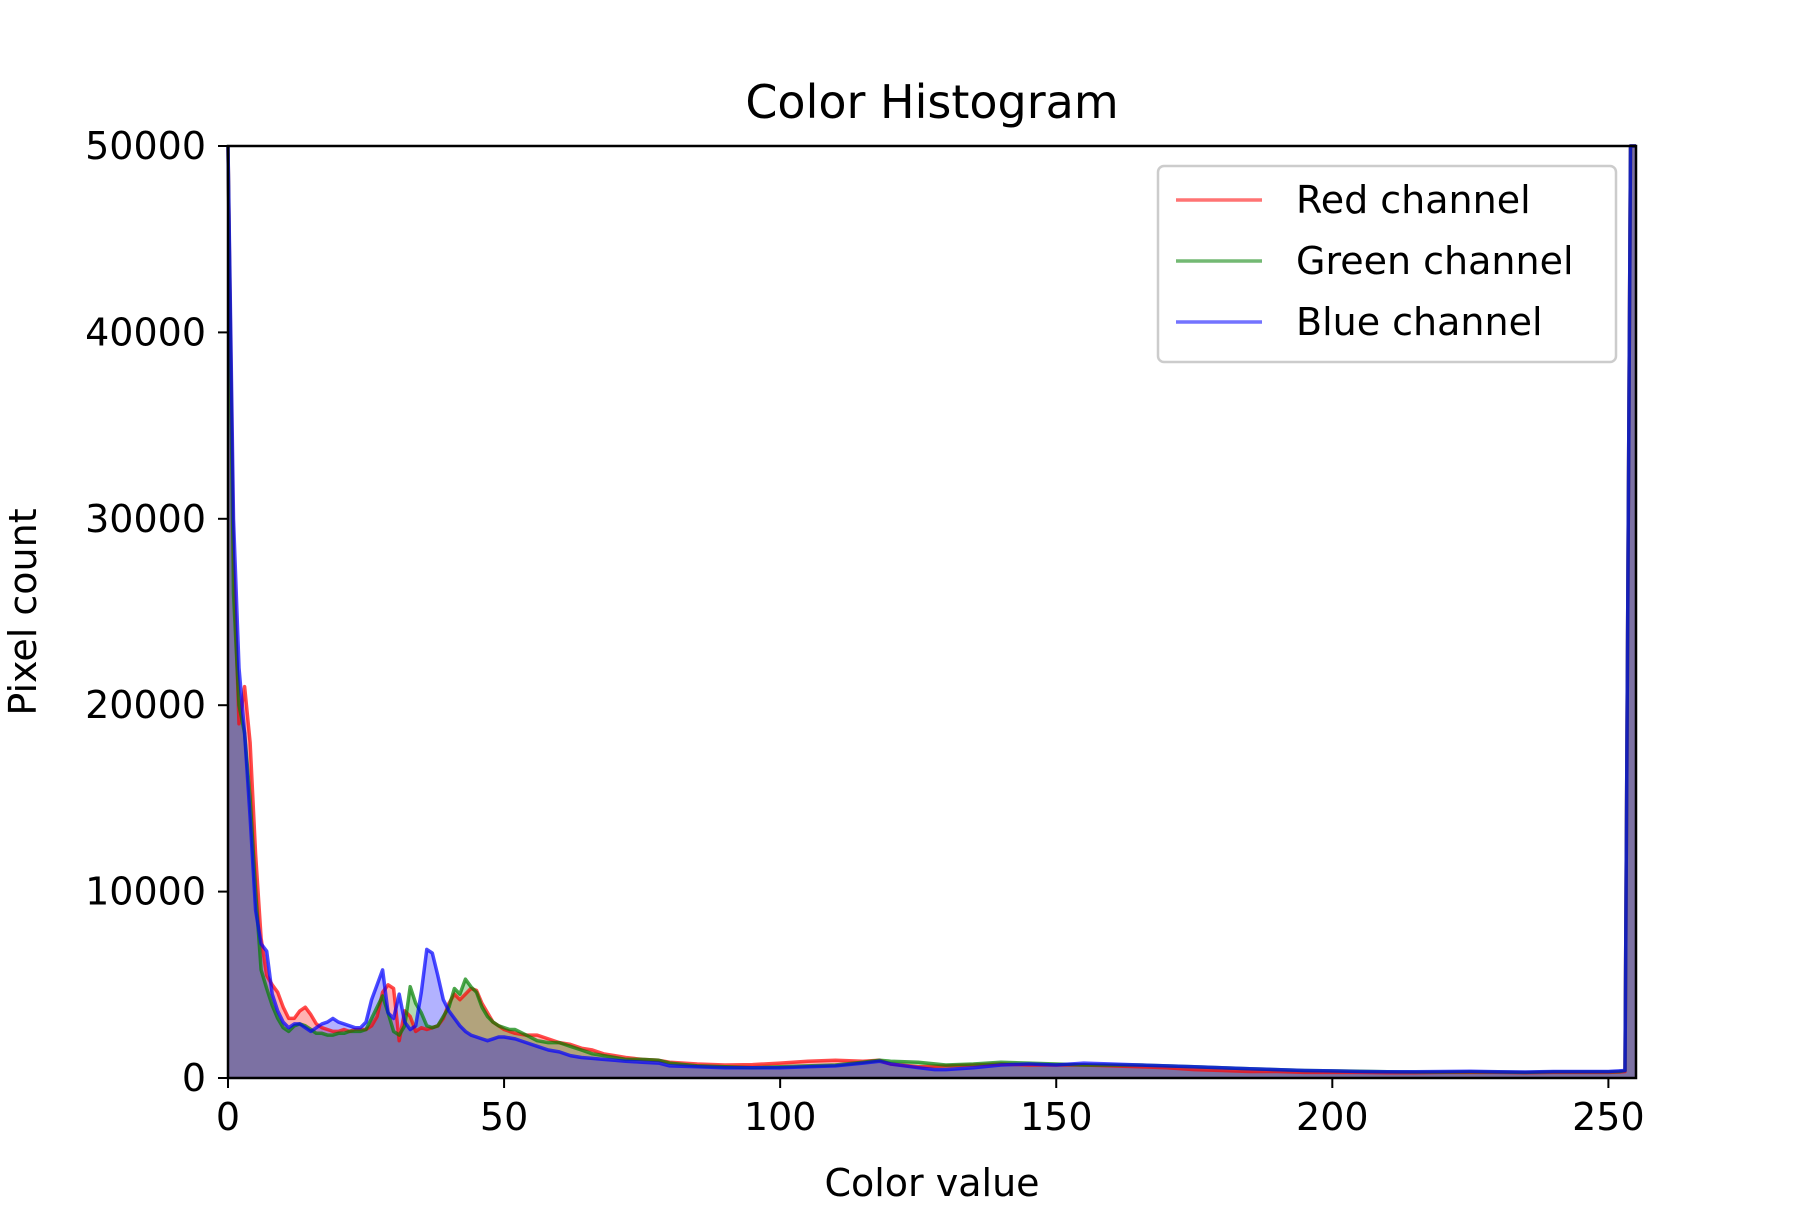 This screenshot has height=1205, width=1800. Describe the element at coordinates (145, 146) in the screenshot. I see `y-tick-label: 50000` at that location.